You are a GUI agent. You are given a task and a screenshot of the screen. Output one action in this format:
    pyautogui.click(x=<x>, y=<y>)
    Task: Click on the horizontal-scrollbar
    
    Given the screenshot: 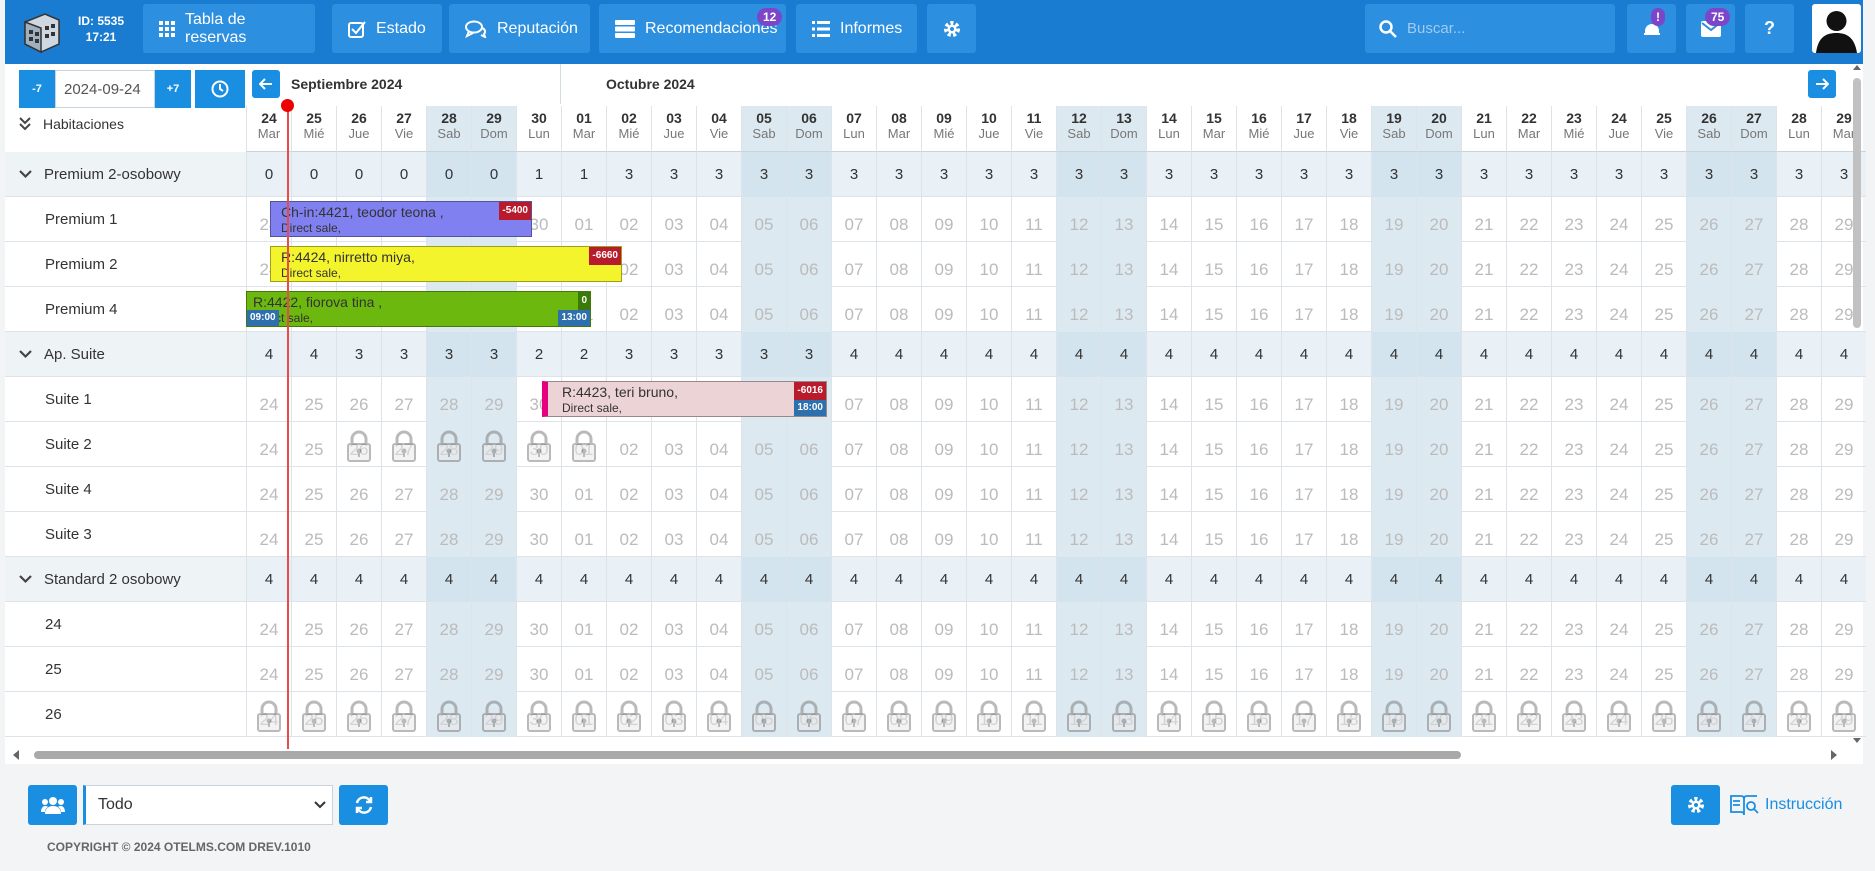 What is the action you would take?
    pyautogui.click(x=934, y=755)
    